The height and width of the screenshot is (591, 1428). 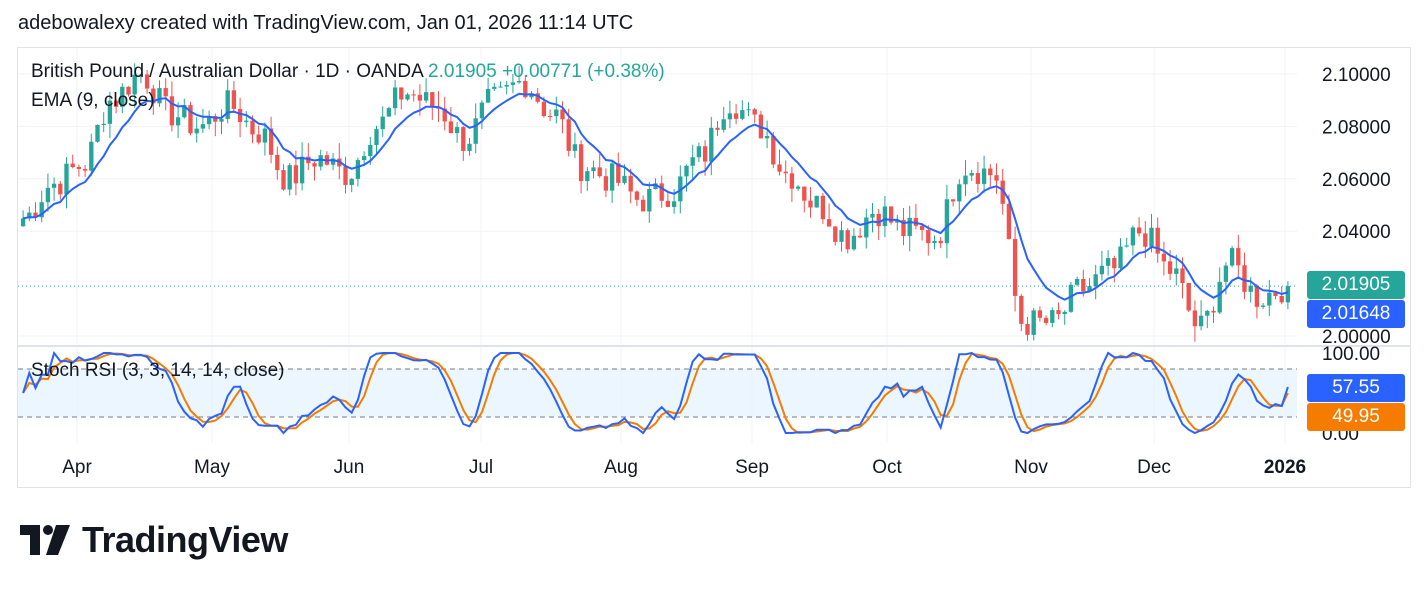 What do you see at coordinates (158, 370) in the screenshot?
I see `stoch-rsi-legend: Stoch RSI (3, 3, 14, 14, close)` at bounding box center [158, 370].